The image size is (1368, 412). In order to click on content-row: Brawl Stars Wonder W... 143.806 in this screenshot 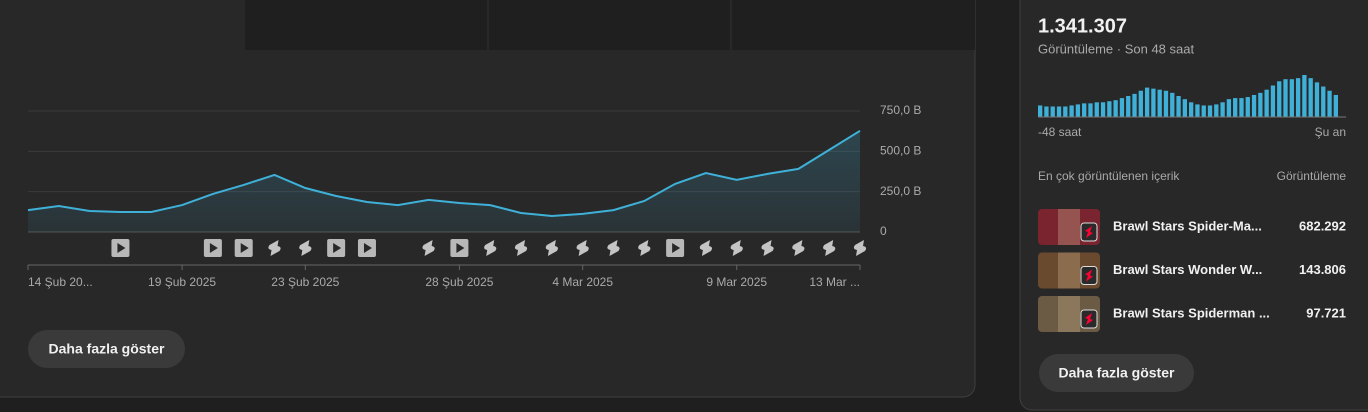, I will do `click(1192, 270)`.